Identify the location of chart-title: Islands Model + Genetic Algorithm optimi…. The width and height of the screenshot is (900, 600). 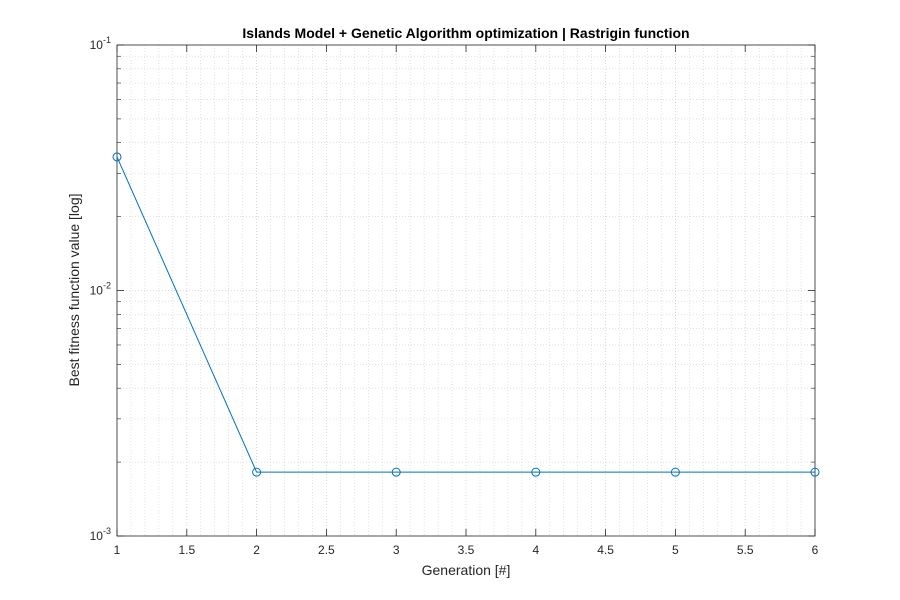
(465, 33).